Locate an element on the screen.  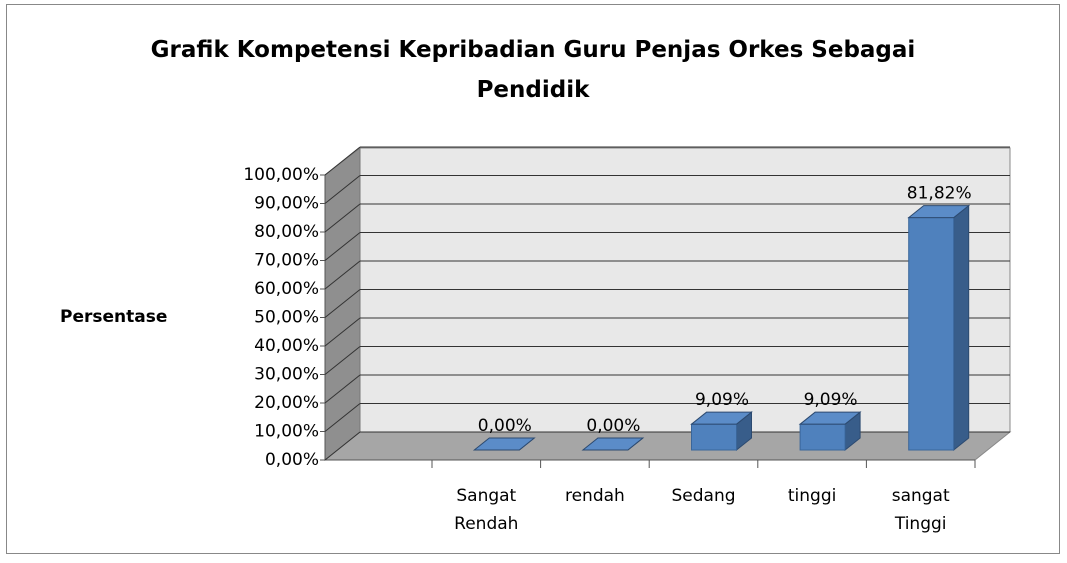
y-tick-label: 20,00% is located at coordinates (286, 403).